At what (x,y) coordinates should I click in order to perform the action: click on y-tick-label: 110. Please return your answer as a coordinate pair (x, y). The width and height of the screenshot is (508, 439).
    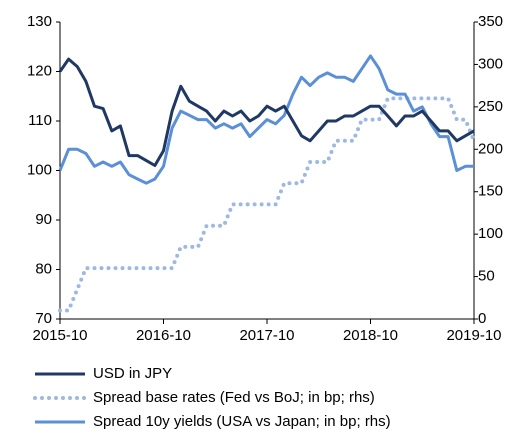
    Looking at the image, I should click on (40, 120).